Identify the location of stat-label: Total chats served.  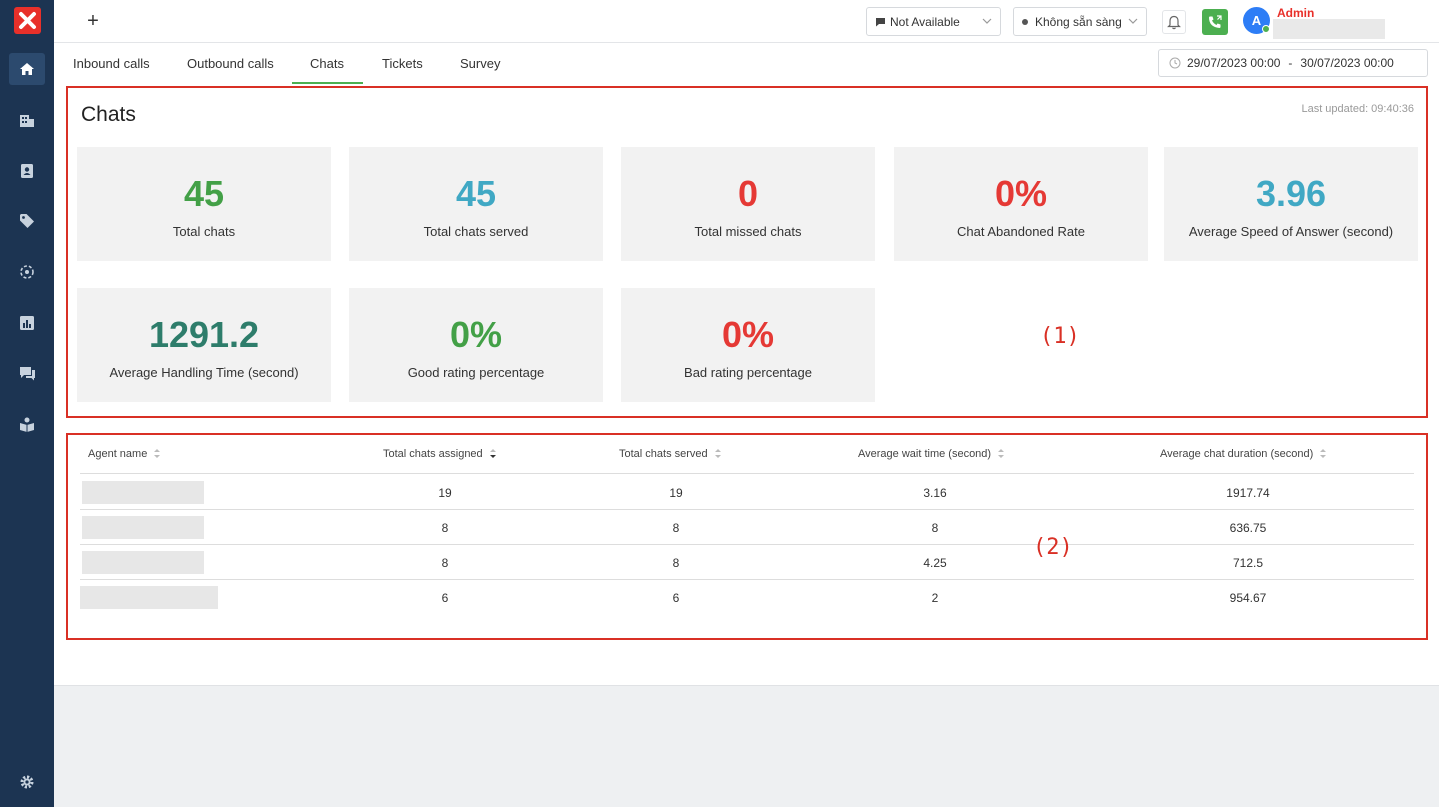
(476, 231).